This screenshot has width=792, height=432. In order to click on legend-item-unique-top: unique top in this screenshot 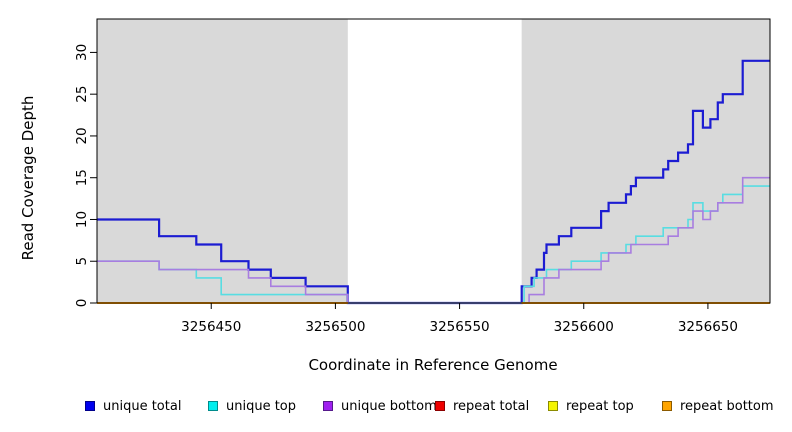, I will do `click(252, 406)`.